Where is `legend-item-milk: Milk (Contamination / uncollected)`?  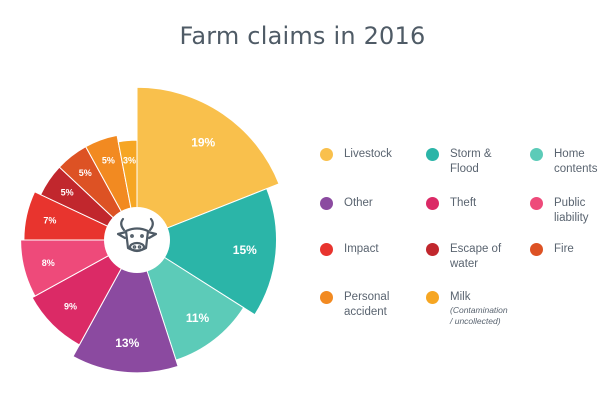
legend-item-milk: Milk (Contamination / uncollected) is located at coordinates (467, 308).